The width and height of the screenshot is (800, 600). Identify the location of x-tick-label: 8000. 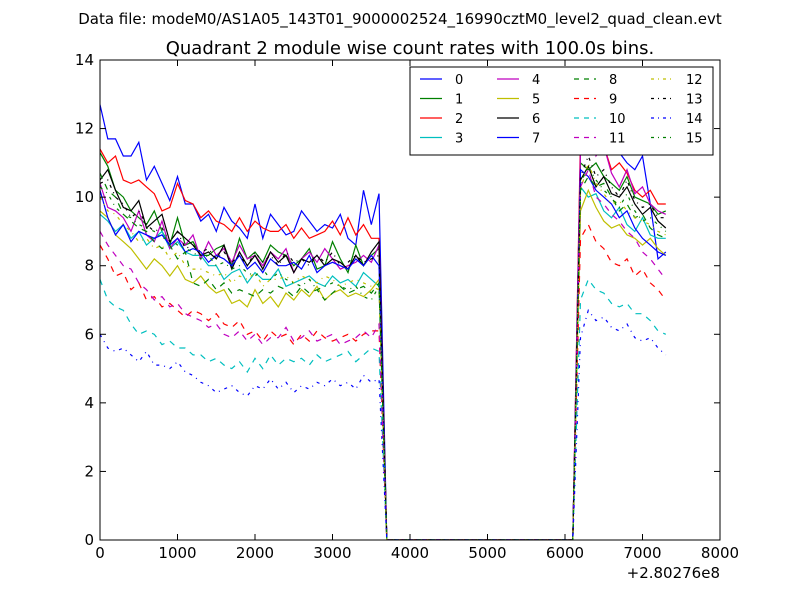
(720, 553).